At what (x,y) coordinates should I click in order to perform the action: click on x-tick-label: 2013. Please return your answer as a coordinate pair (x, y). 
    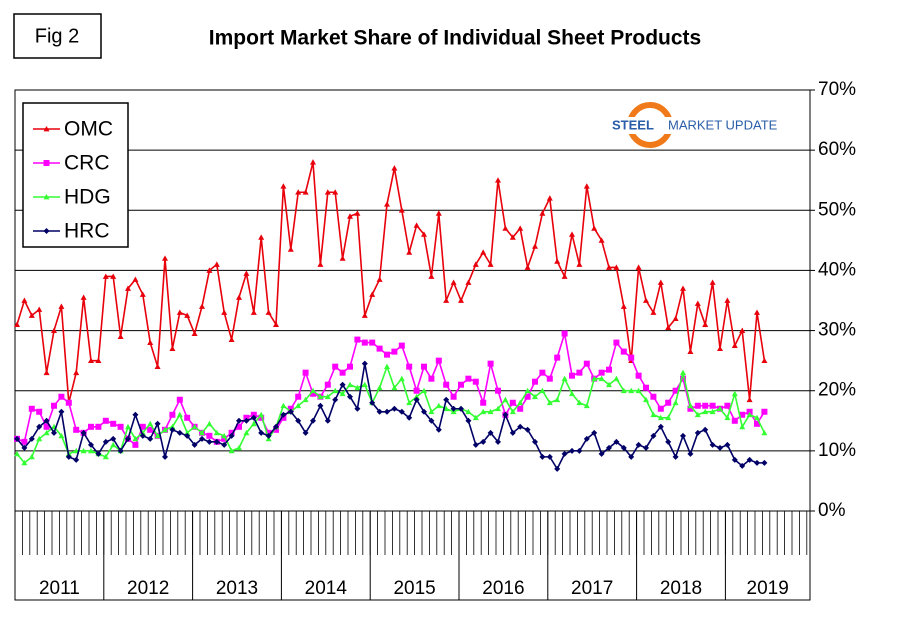
    Looking at the image, I should click on (237, 588).